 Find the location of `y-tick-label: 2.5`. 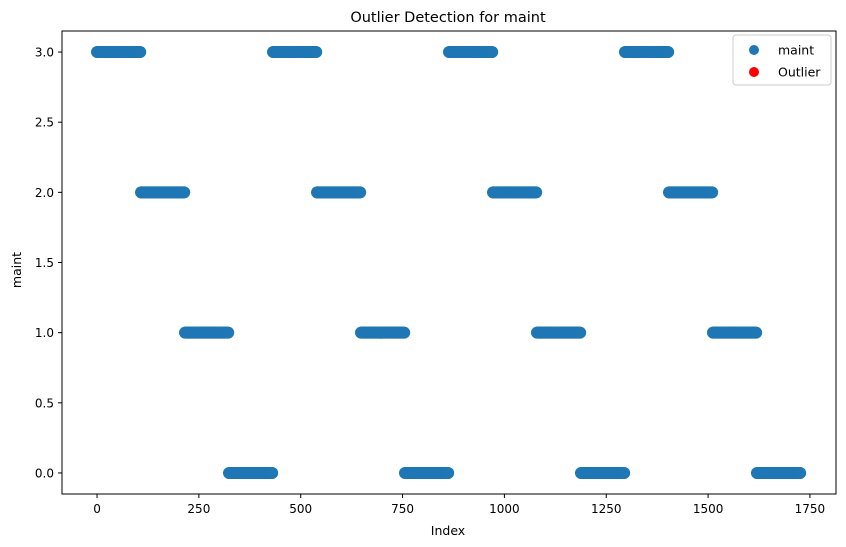

y-tick-label: 2.5 is located at coordinates (44, 123).